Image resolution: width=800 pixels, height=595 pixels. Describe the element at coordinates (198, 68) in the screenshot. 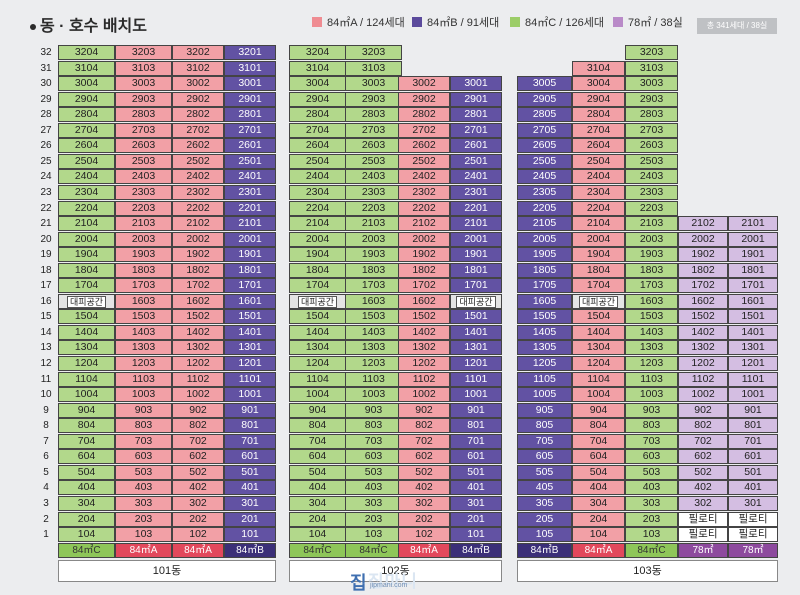

I see `unit-cell: 3102` at that location.